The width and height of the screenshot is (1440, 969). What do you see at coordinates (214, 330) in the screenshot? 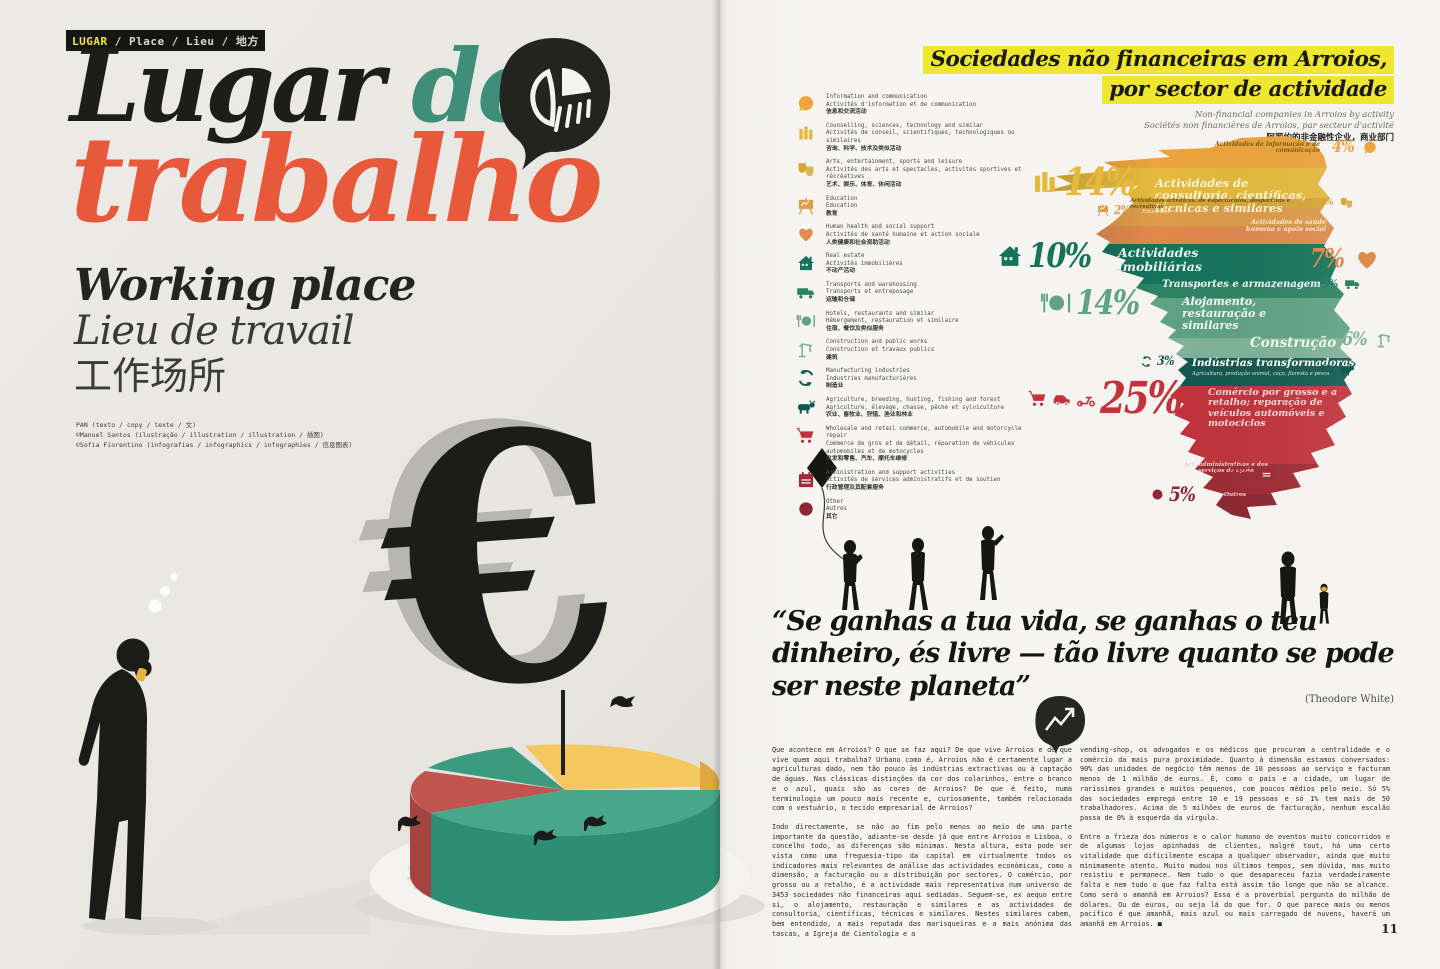
I see `subtitle-fr: Lieu de travail` at bounding box center [214, 330].